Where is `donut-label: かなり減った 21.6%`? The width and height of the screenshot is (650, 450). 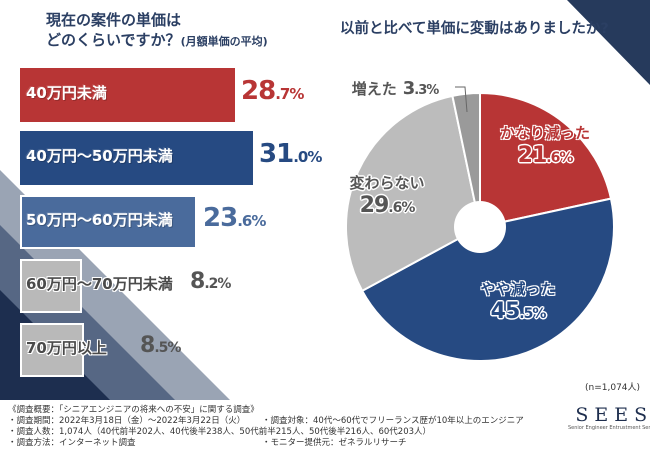
donut-label: かなり減った 21.6% is located at coordinates (545, 145).